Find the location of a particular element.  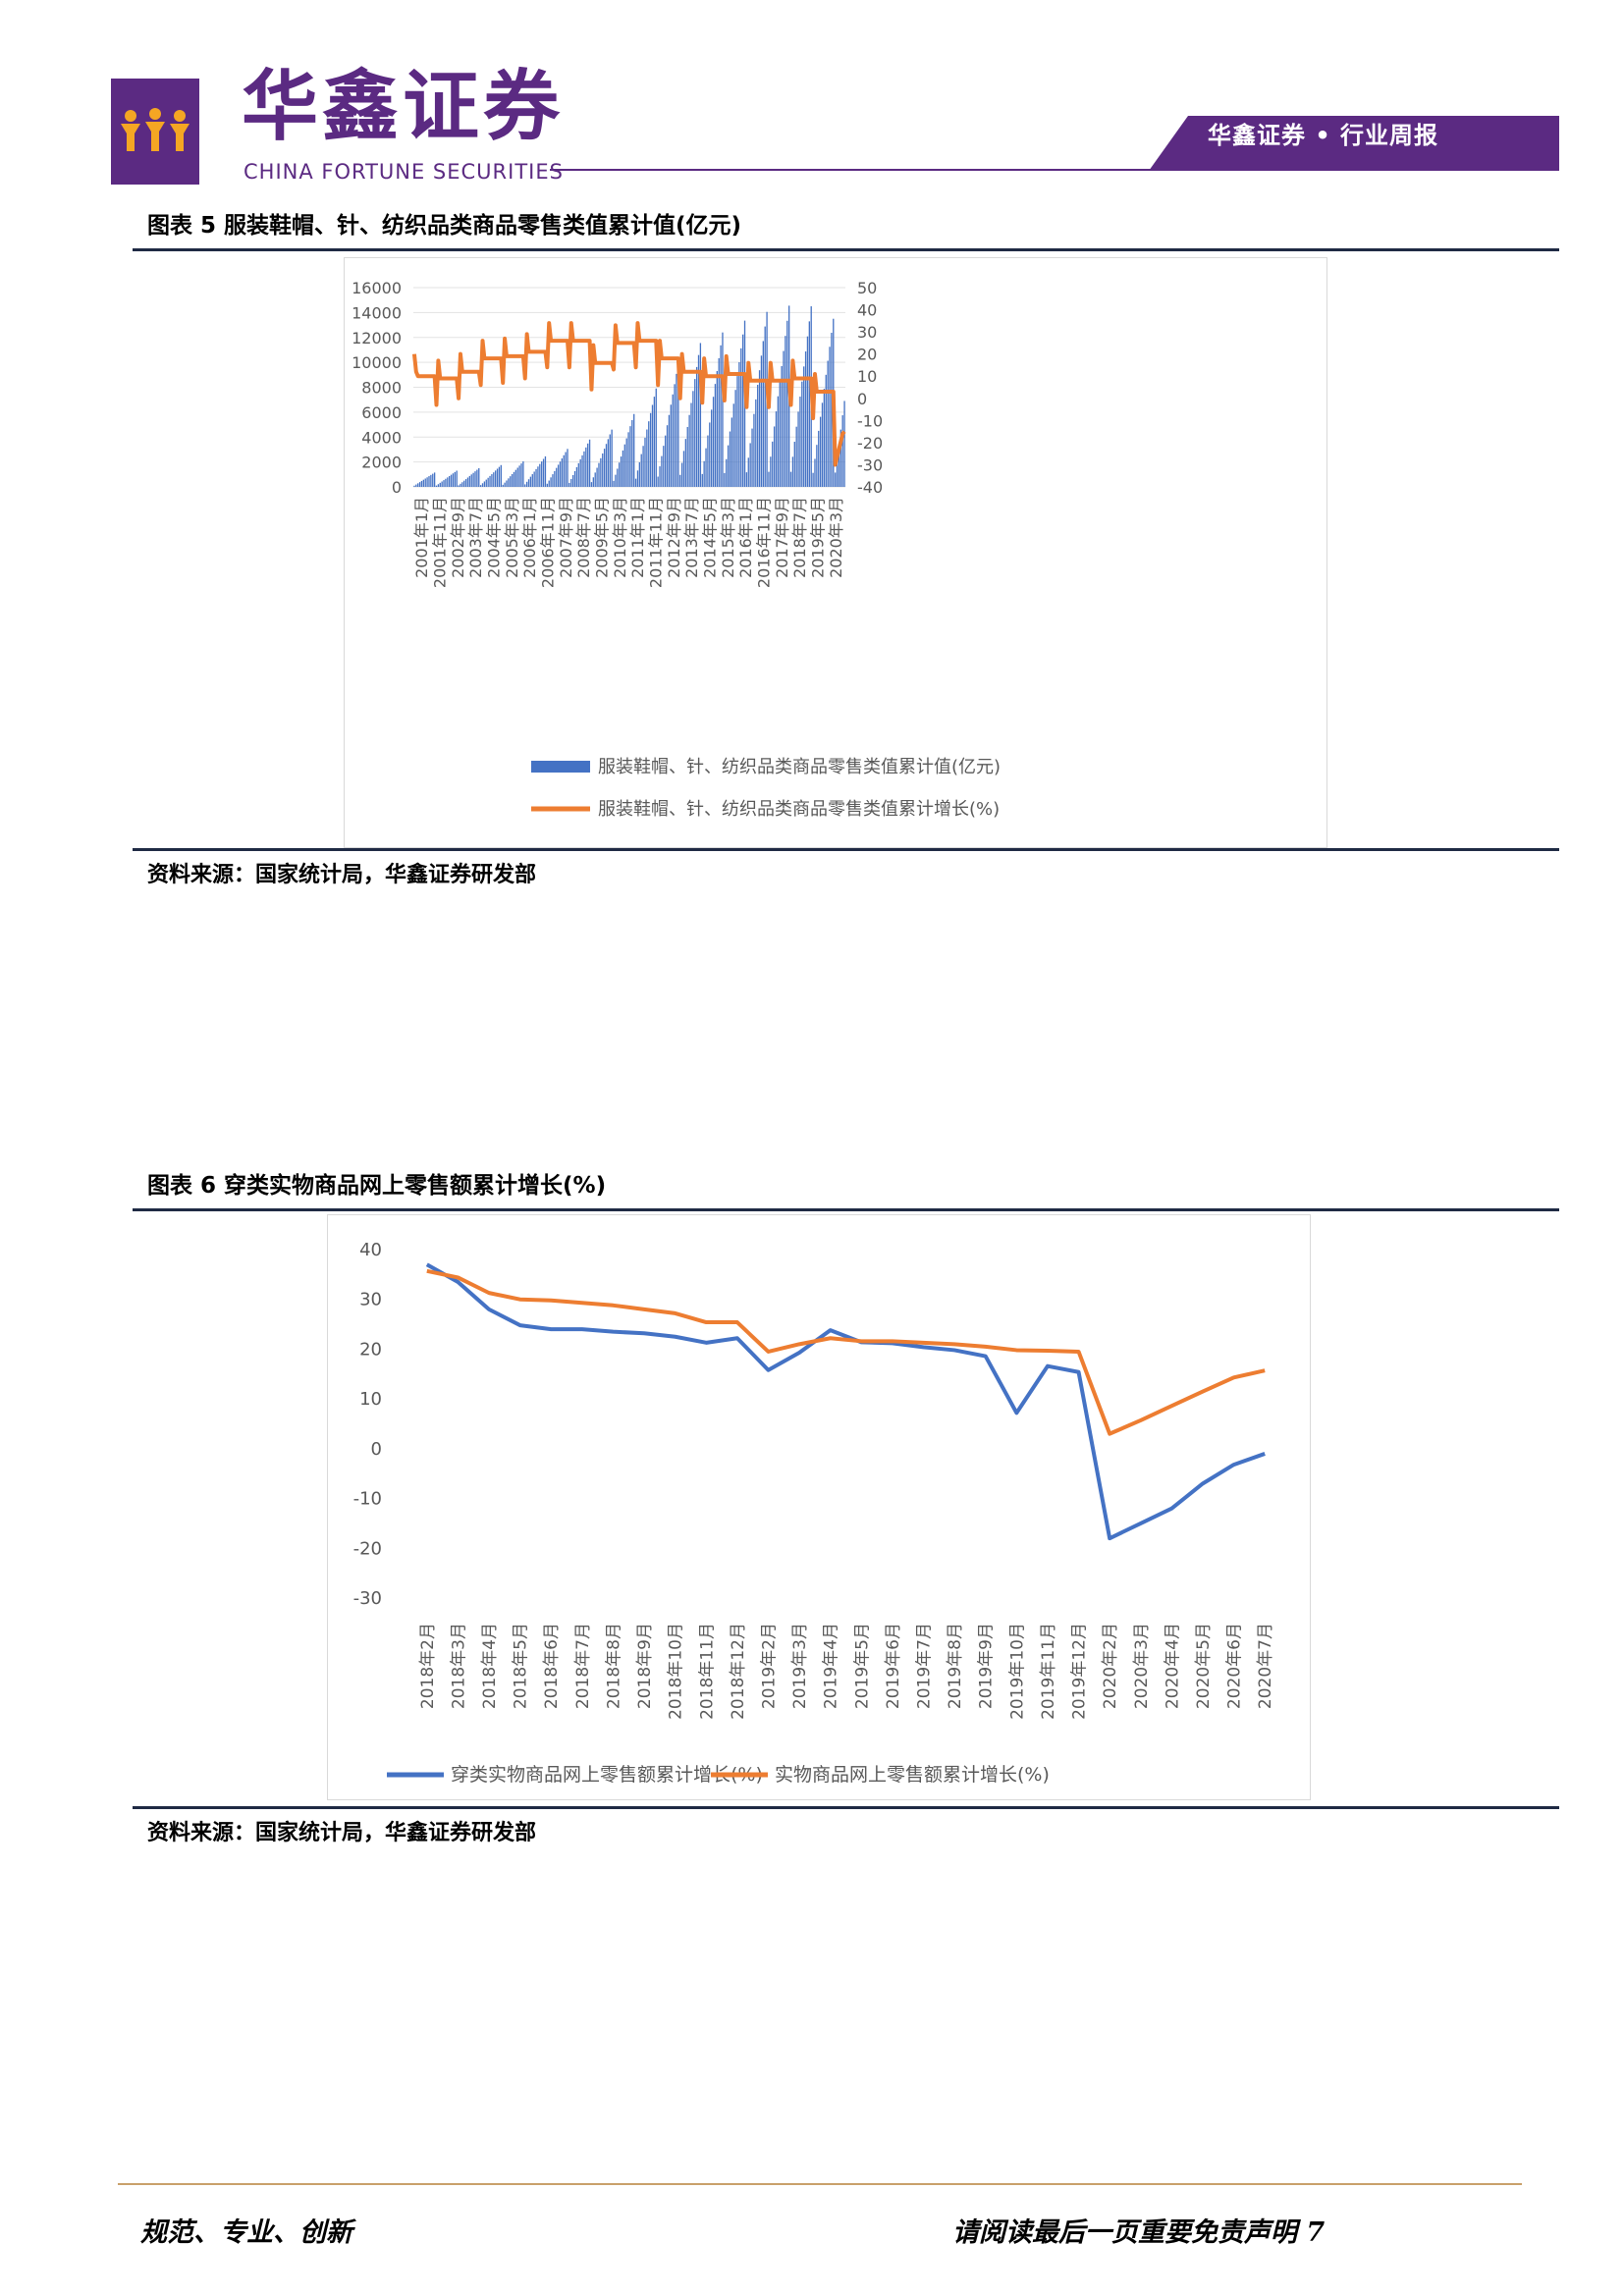

y-left-tick-label: 4000 is located at coordinates (381, 437).